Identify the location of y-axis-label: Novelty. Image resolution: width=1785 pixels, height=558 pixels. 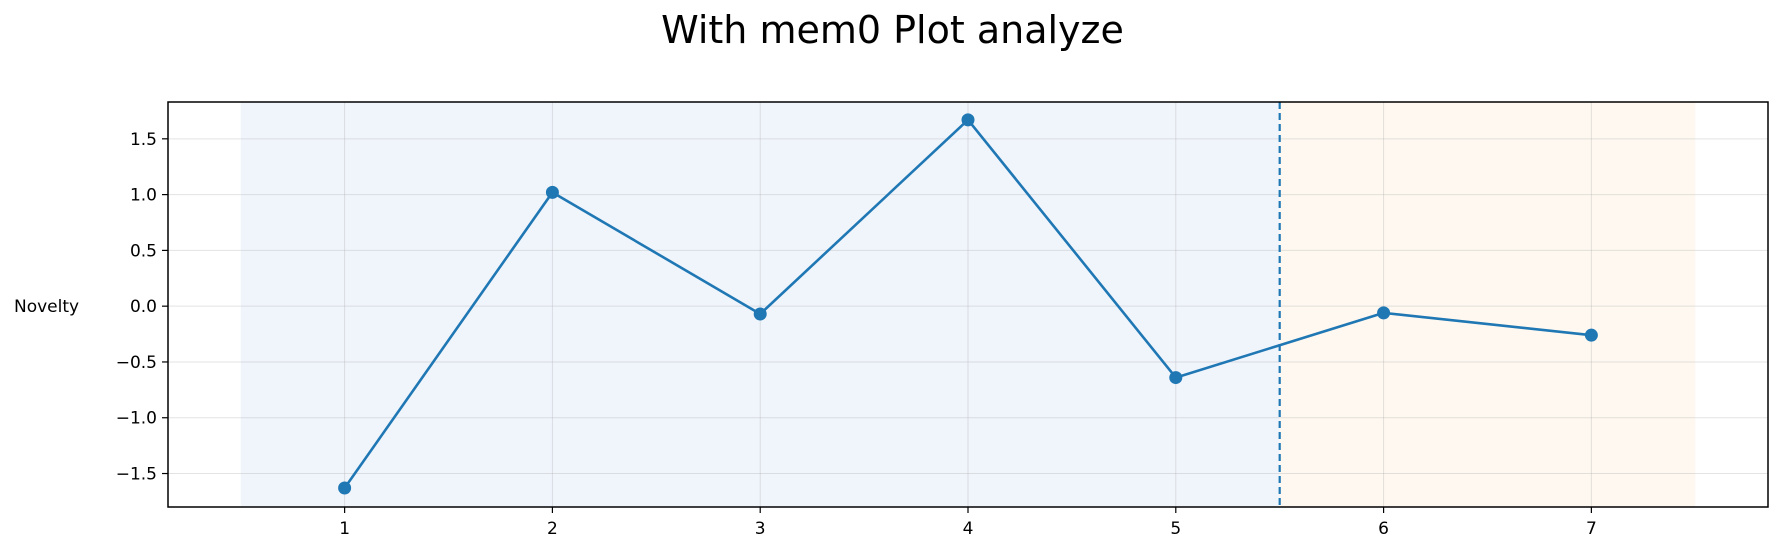
(46, 307).